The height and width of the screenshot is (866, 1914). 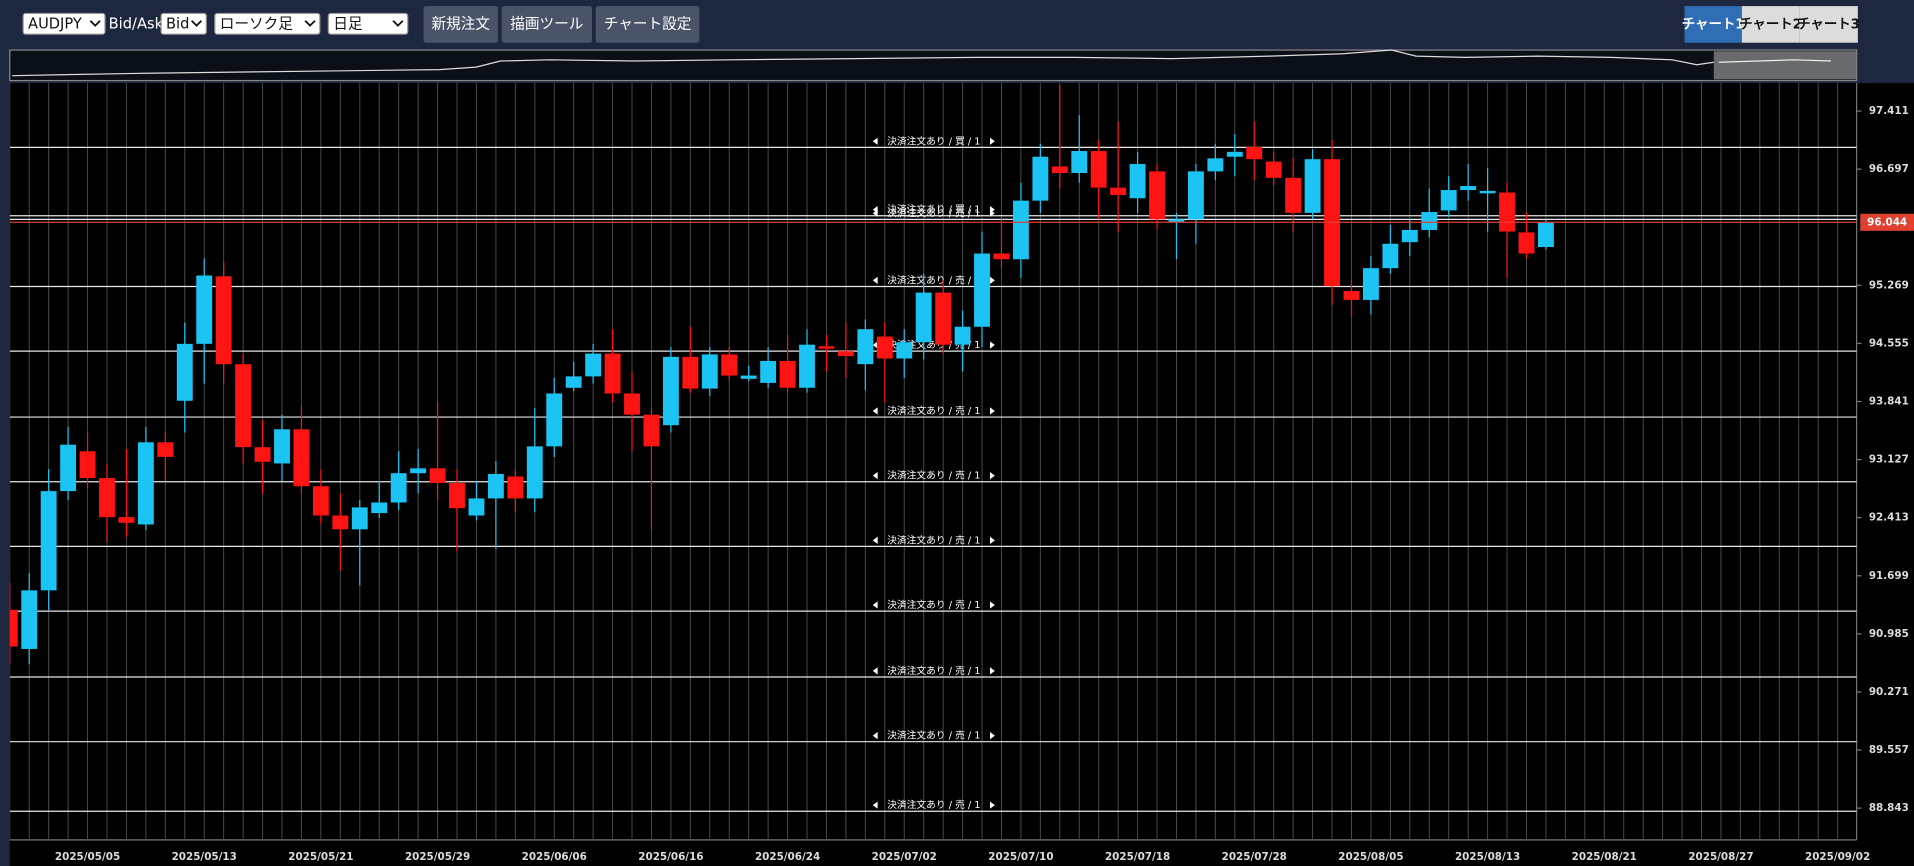 What do you see at coordinates (1137, 857) in the screenshot?
I see `x-tick-label: 2025/07/18` at bounding box center [1137, 857].